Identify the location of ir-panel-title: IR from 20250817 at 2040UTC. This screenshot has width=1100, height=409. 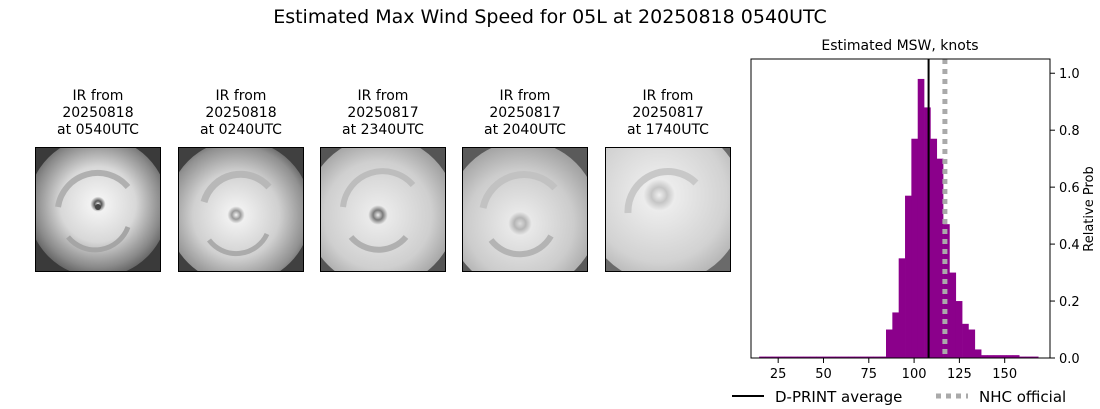
(525, 113).